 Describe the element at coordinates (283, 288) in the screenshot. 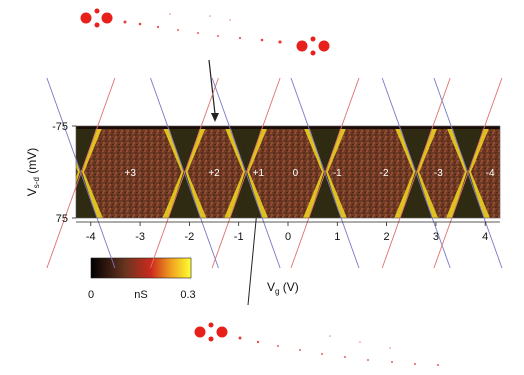

I see `x-axis-label: Vg (V)` at that location.